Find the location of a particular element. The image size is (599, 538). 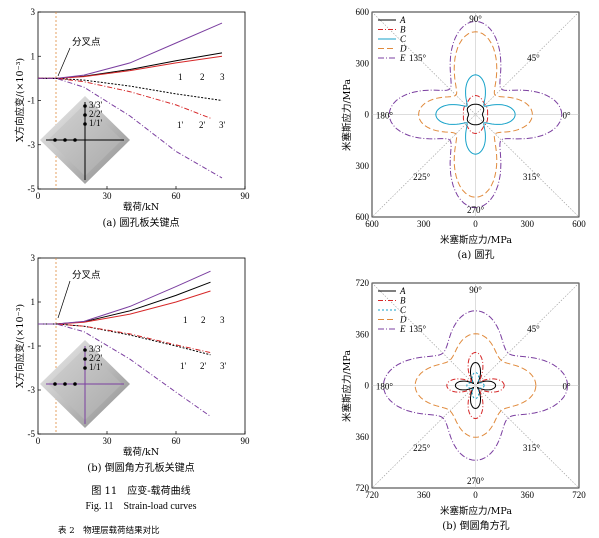

panel-a-ytick-label-4: -5 is located at coordinates (32, 189).